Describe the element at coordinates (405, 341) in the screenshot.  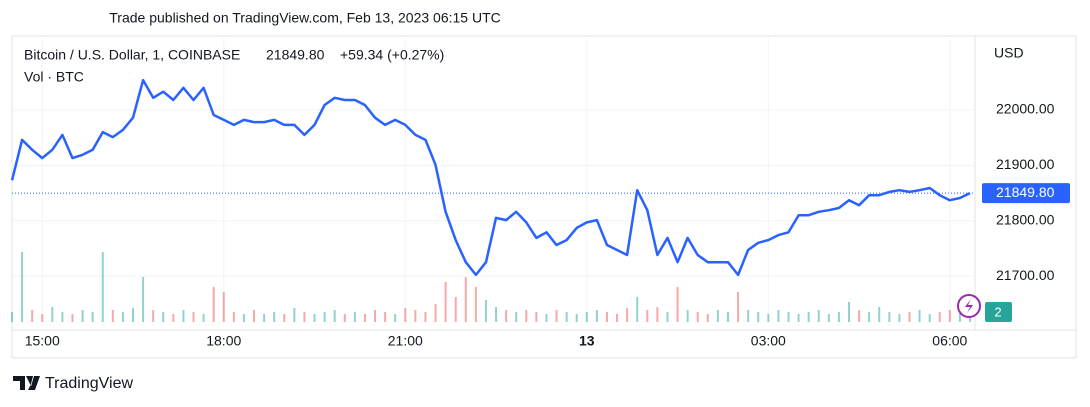
I see `x-tick-label: 21:00` at that location.